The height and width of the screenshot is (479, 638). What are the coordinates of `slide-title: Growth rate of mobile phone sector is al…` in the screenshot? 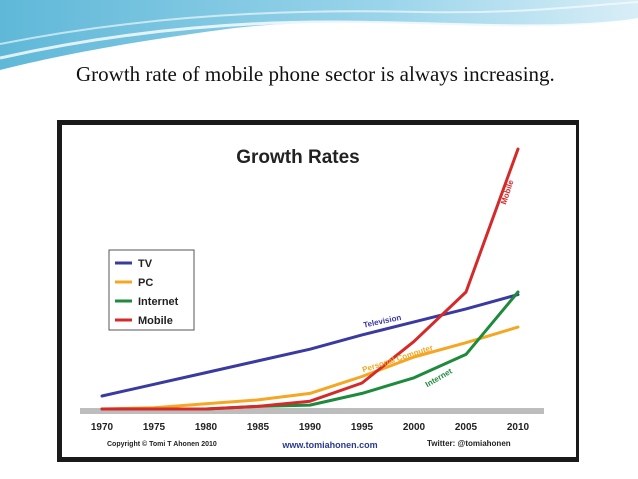 It's located at (315, 74).